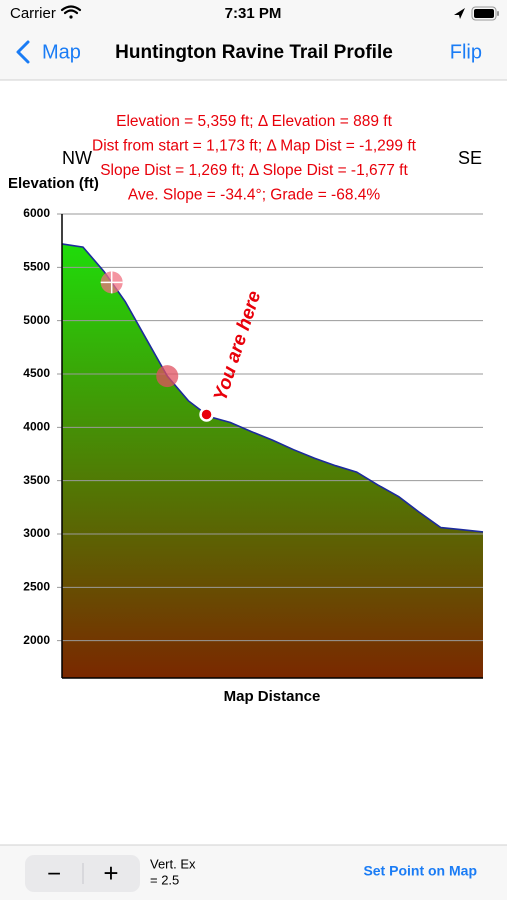  I want to click on x-axis-label: Map Distance, so click(272, 696).